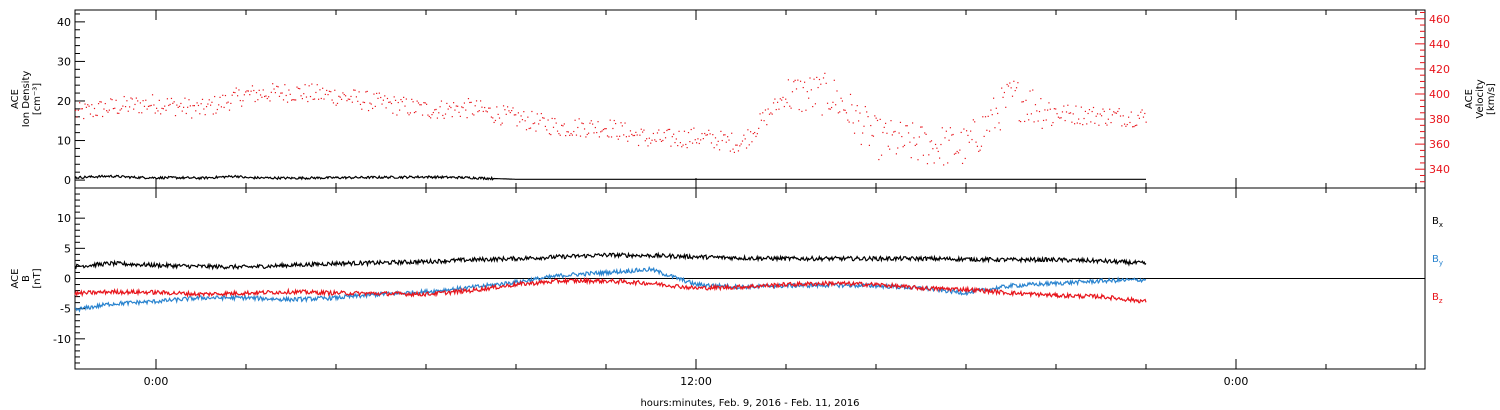 The width and height of the screenshot is (1500, 410). I want to click on velocity-axis-label-line: ACE, so click(1469, 99).